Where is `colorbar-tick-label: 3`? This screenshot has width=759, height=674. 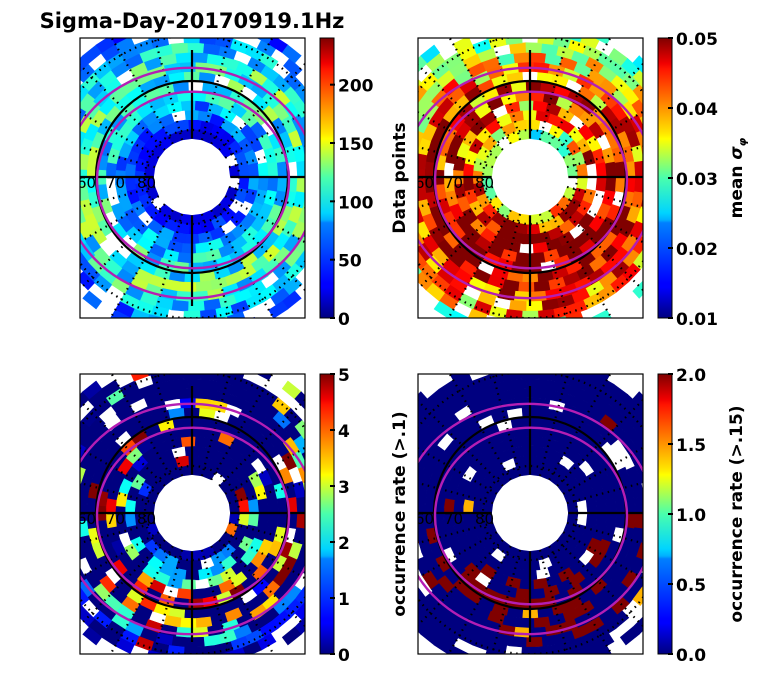 colorbar-tick-label: 3 is located at coordinates (344, 488).